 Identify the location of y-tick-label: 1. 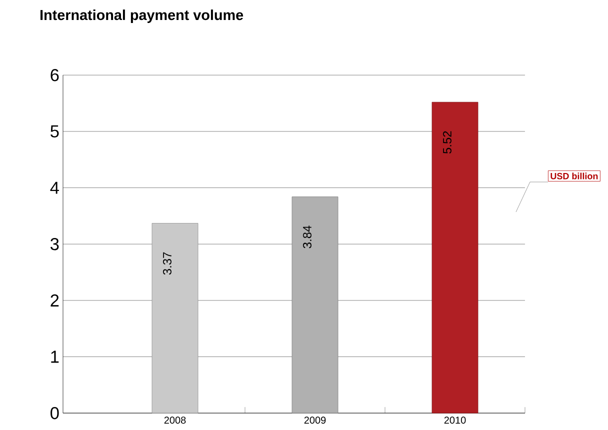
(55, 356).